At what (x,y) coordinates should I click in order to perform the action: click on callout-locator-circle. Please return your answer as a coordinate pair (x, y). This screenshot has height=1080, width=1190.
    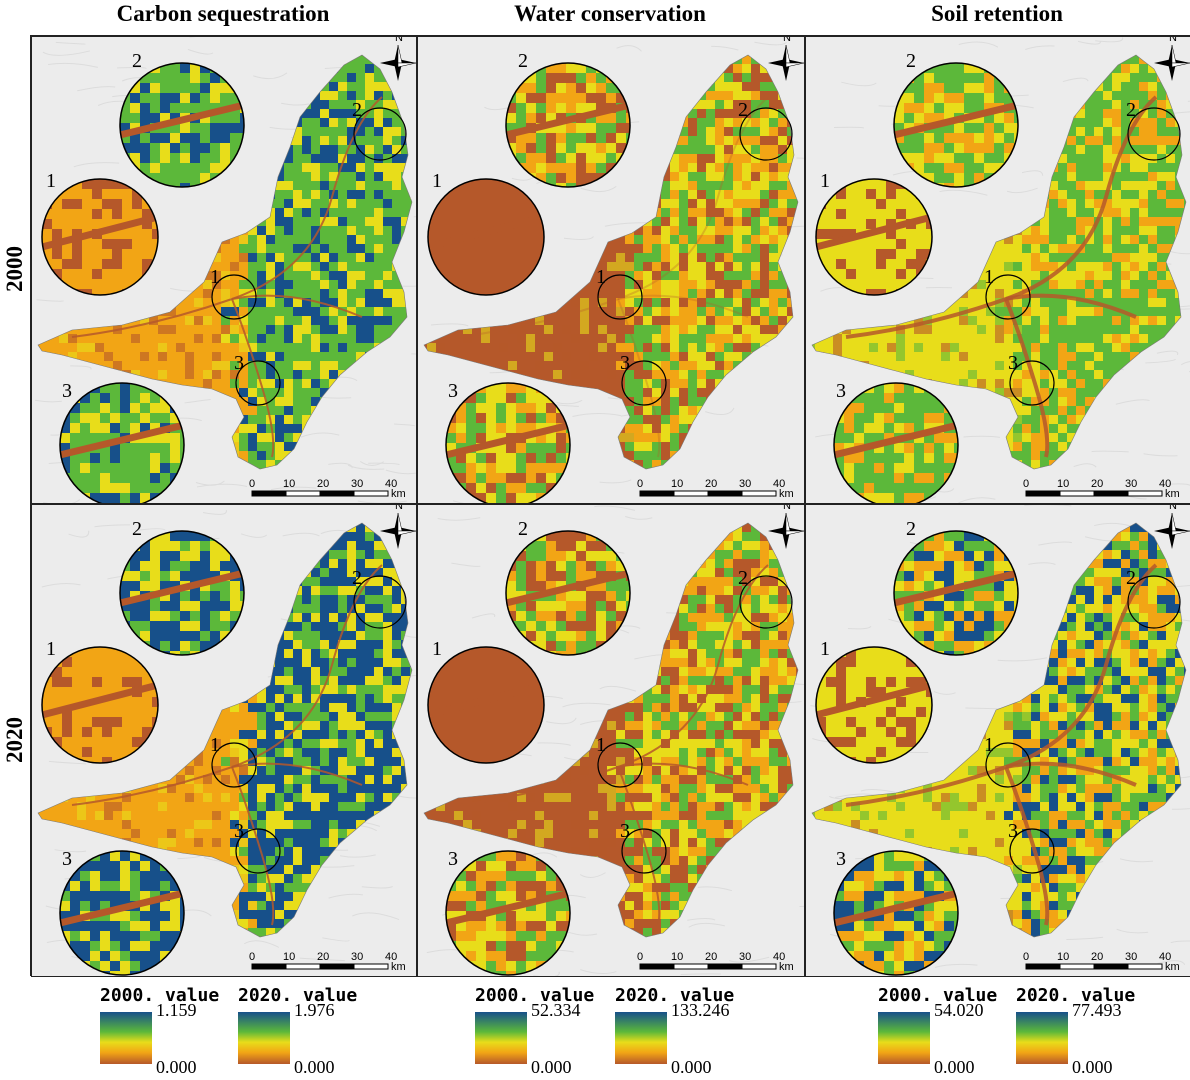
    Looking at the image, I should click on (644, 383).